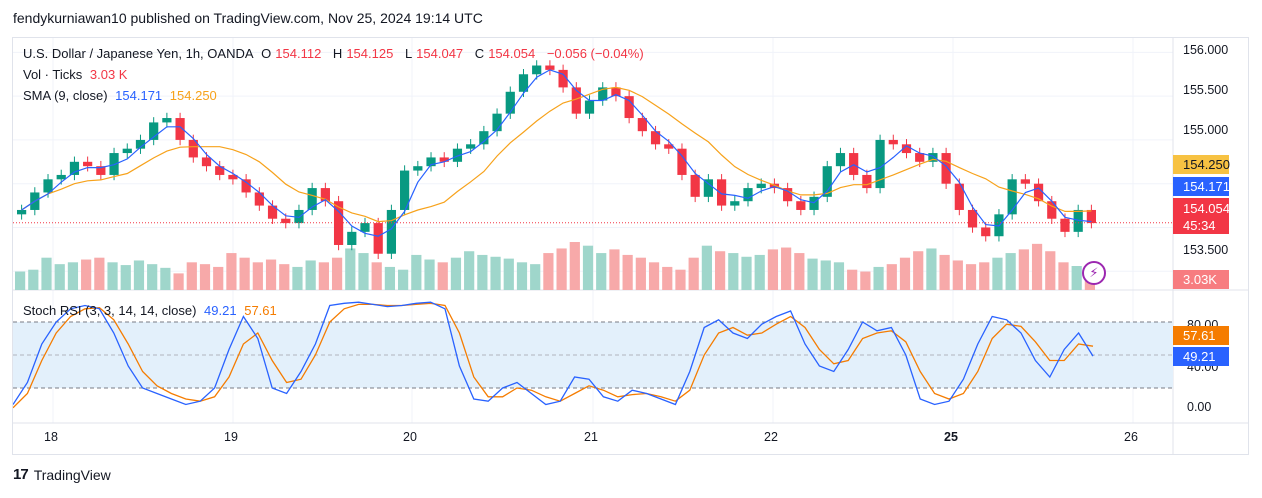 The image size is (1262, 498). Describe the element at coordinates (231, 437) in the screenshot. I see `time-tick: 19` at that location.